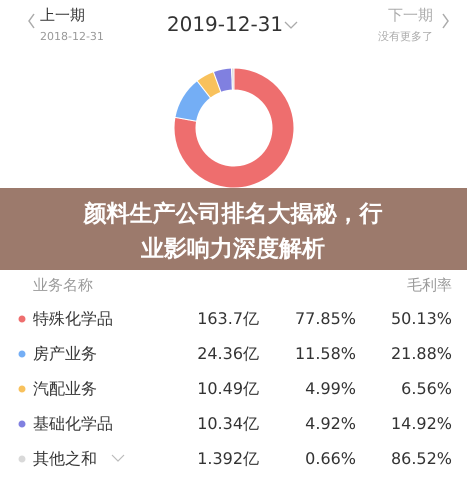  Describe the element at coordinates (228, 458) in the screenshot. I see `text: 1.392亿` at that location.